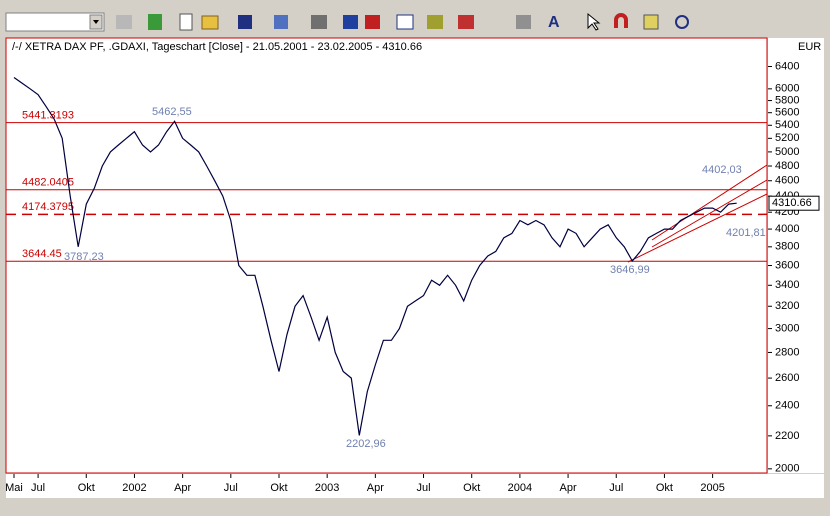 This screenshot has width=830, height=516. I want to click on x-tick-label: 2005, so click(712, 488).